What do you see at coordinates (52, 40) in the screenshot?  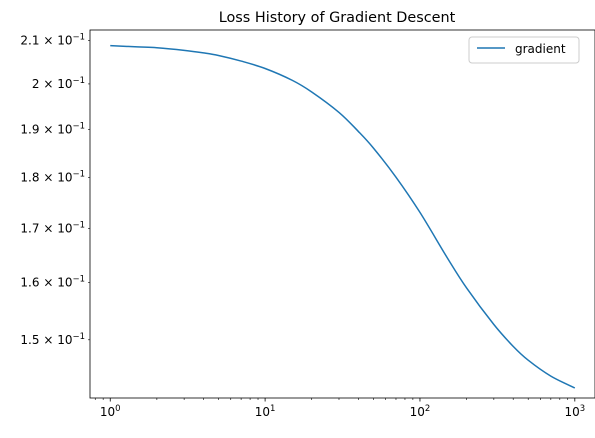 I see `y-tick-label-0: 2.1 × 10−1` at bounding box center [52, 40].